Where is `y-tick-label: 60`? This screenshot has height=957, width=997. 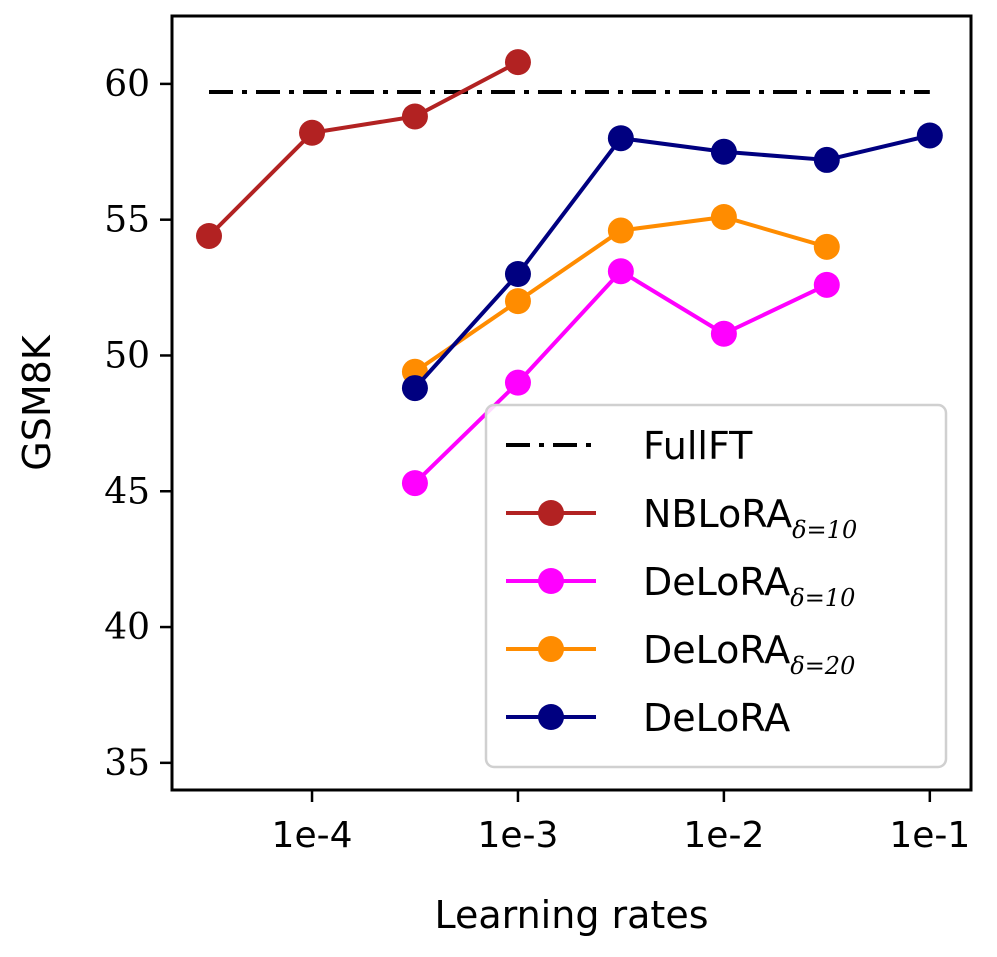 y-tick-label: 60 is located at coordinates (127, 84).